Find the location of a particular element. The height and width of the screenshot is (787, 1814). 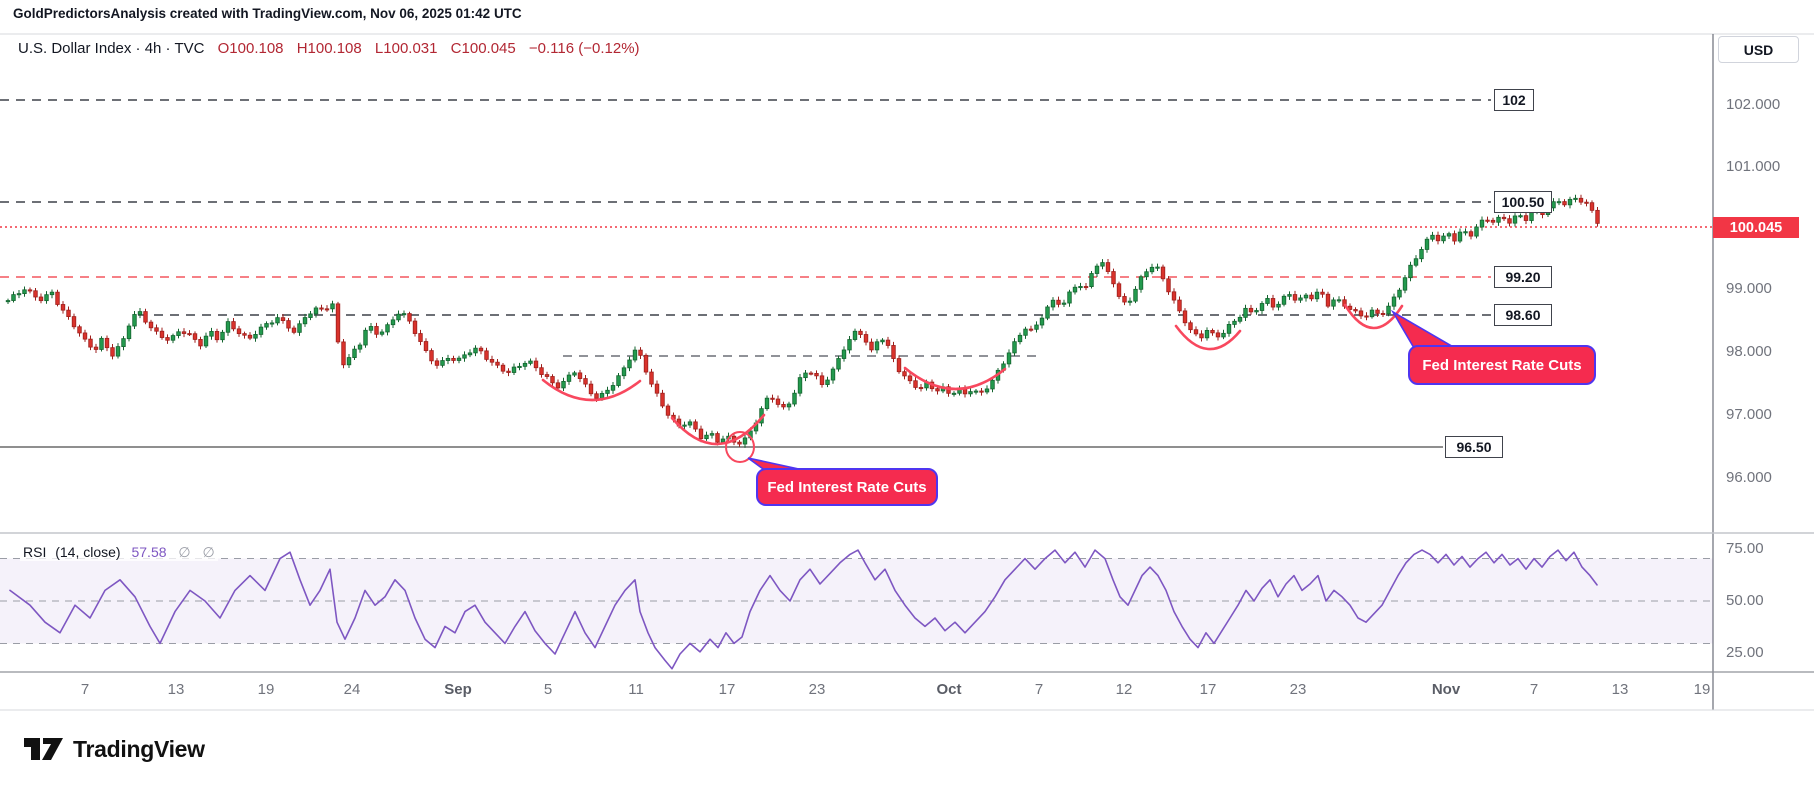

time-axis-tick-17-19: 19 is located at coordinates (1702, 689).